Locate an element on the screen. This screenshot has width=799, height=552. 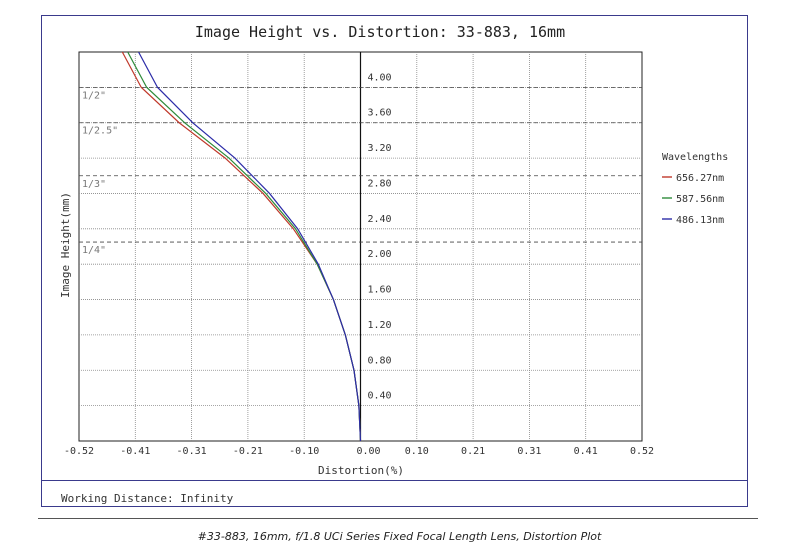
x-tick-label: 0.31 is located at coordinates (529, 451).